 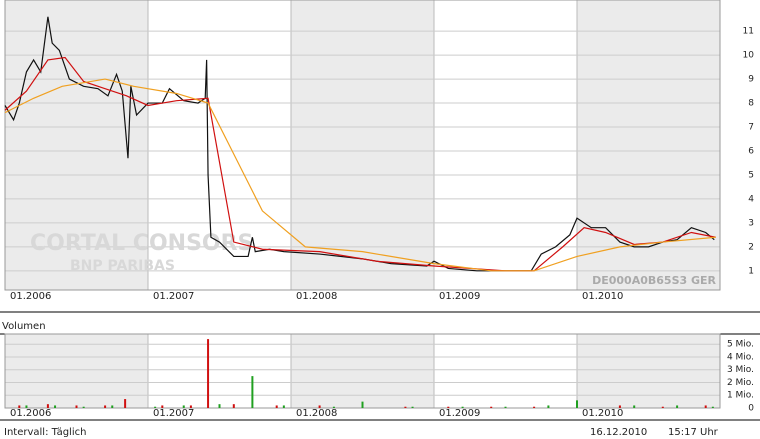 What do you see at coordinates (751, 80) in the screenshot?
I see `y-tick-label: 9` at bounding box center [751, 80].